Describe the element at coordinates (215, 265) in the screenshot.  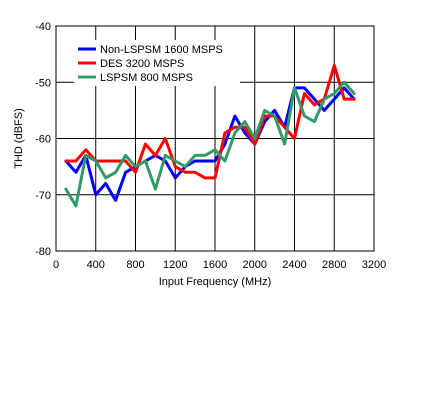
I see `x-tick-label: 1600` at that location.